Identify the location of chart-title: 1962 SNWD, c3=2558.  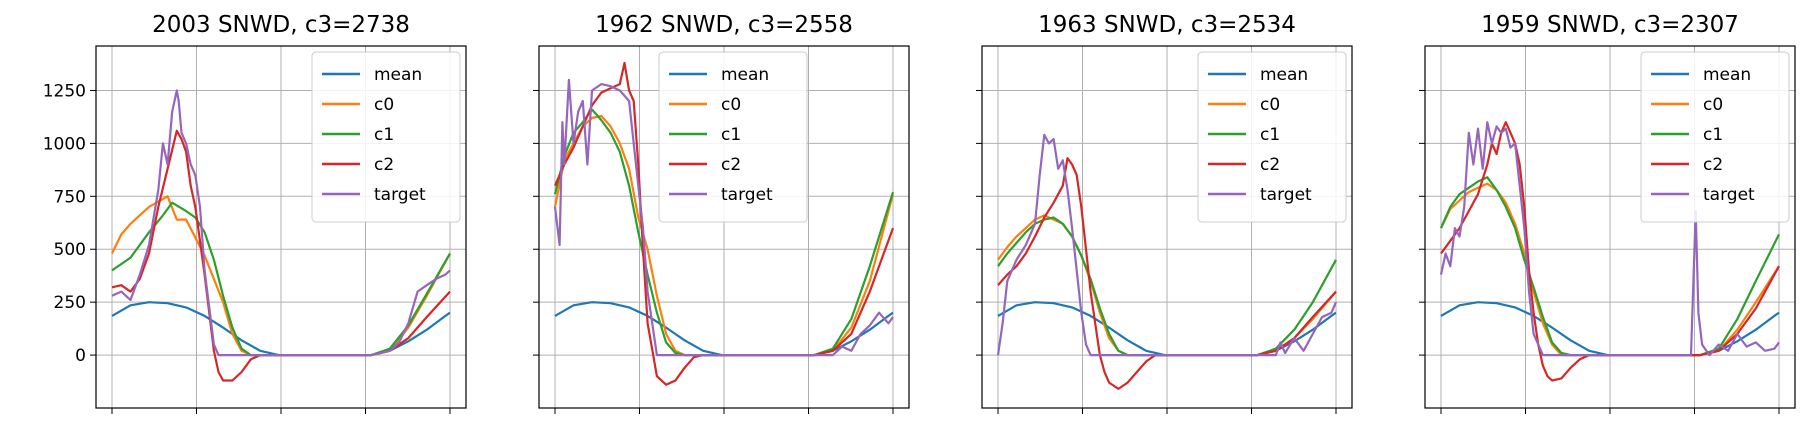
(724, 25).